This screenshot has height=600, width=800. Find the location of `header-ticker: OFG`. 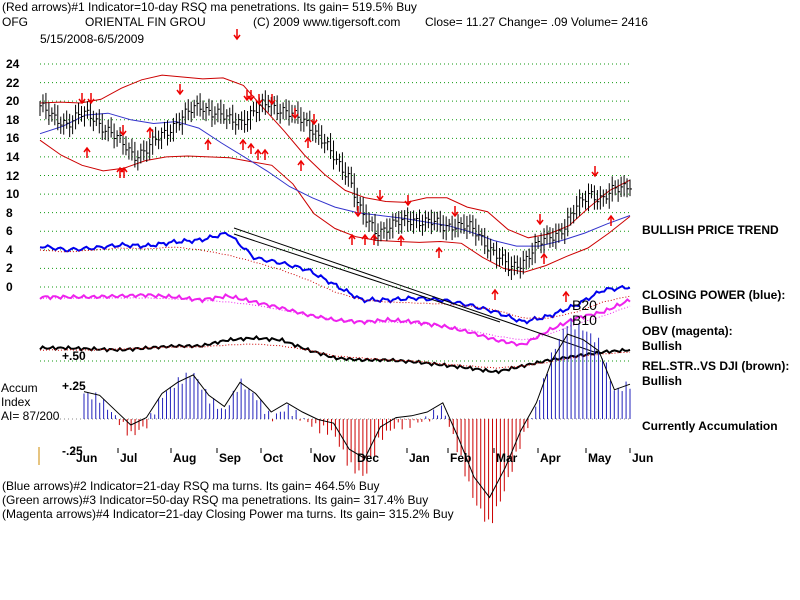

header-ticker: OFG is located at coordinates (15, 22).